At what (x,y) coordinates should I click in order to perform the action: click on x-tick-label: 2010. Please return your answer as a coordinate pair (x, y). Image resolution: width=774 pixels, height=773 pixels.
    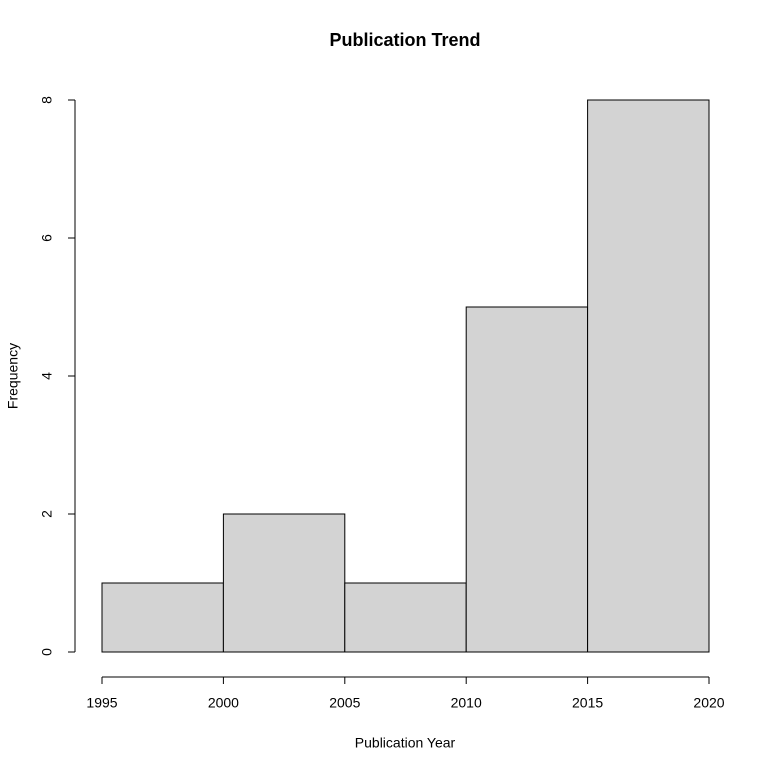
    Looking at the image, I should click on (466, 703).